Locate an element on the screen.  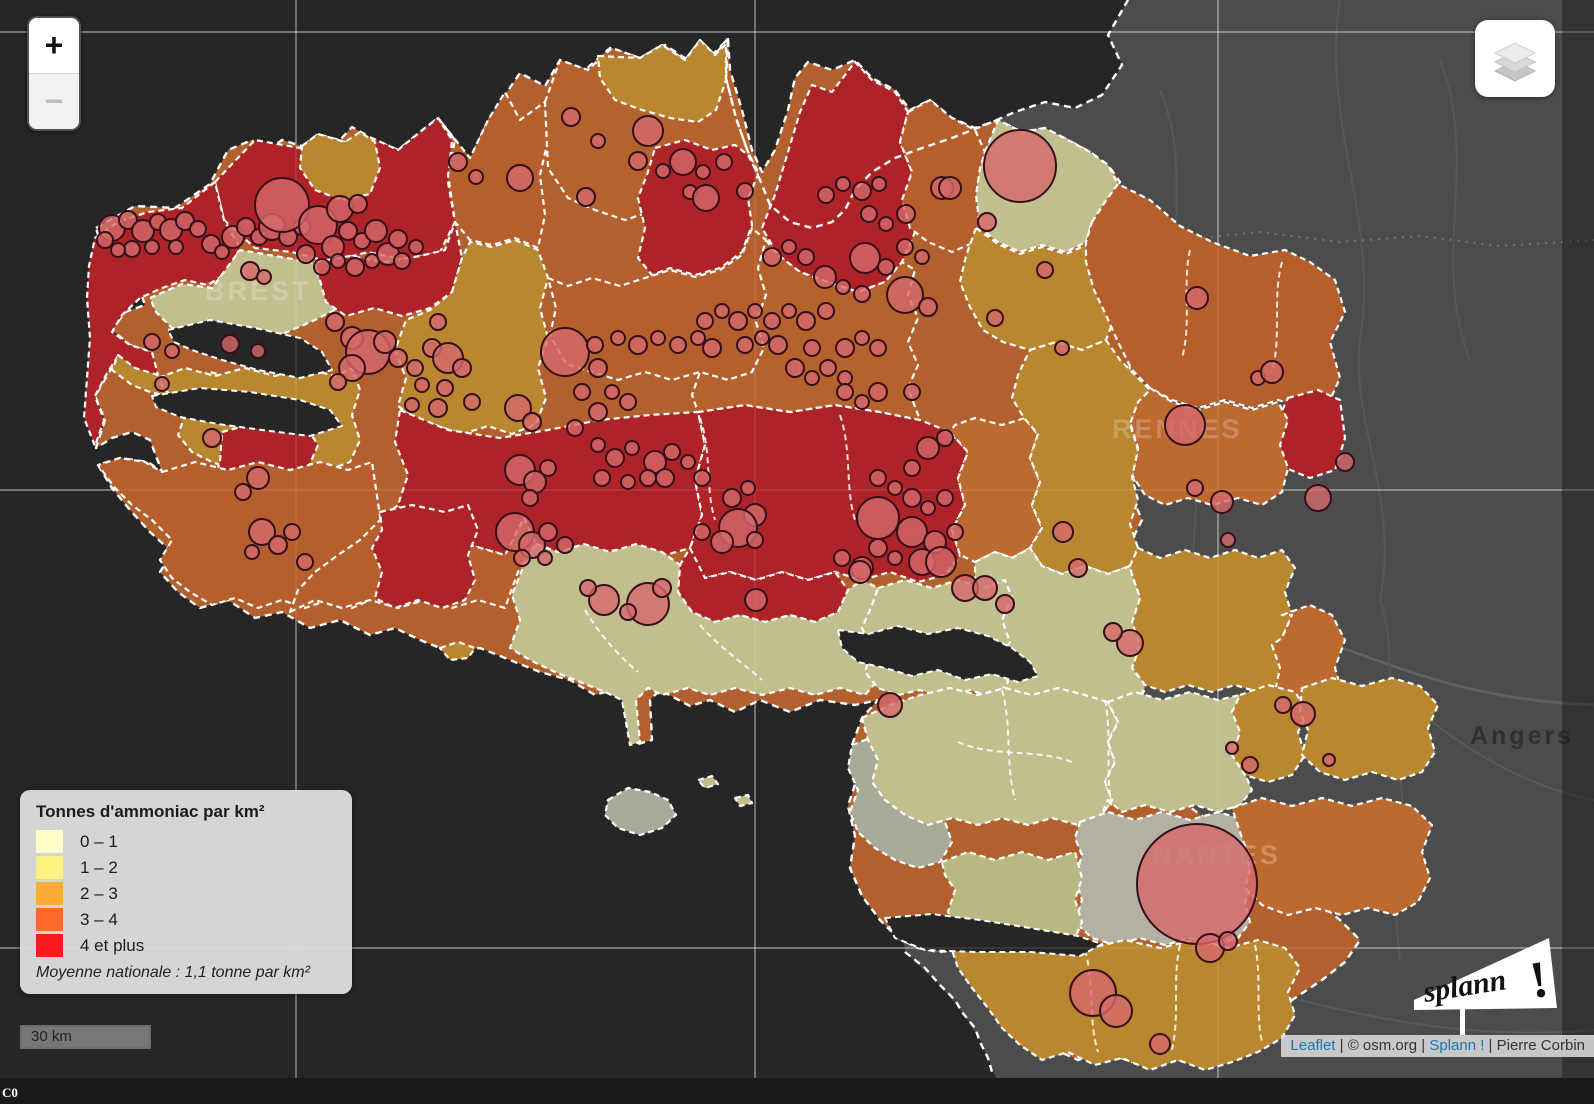
legend-label: 3 – 4 is located at coordinates (99, 919).